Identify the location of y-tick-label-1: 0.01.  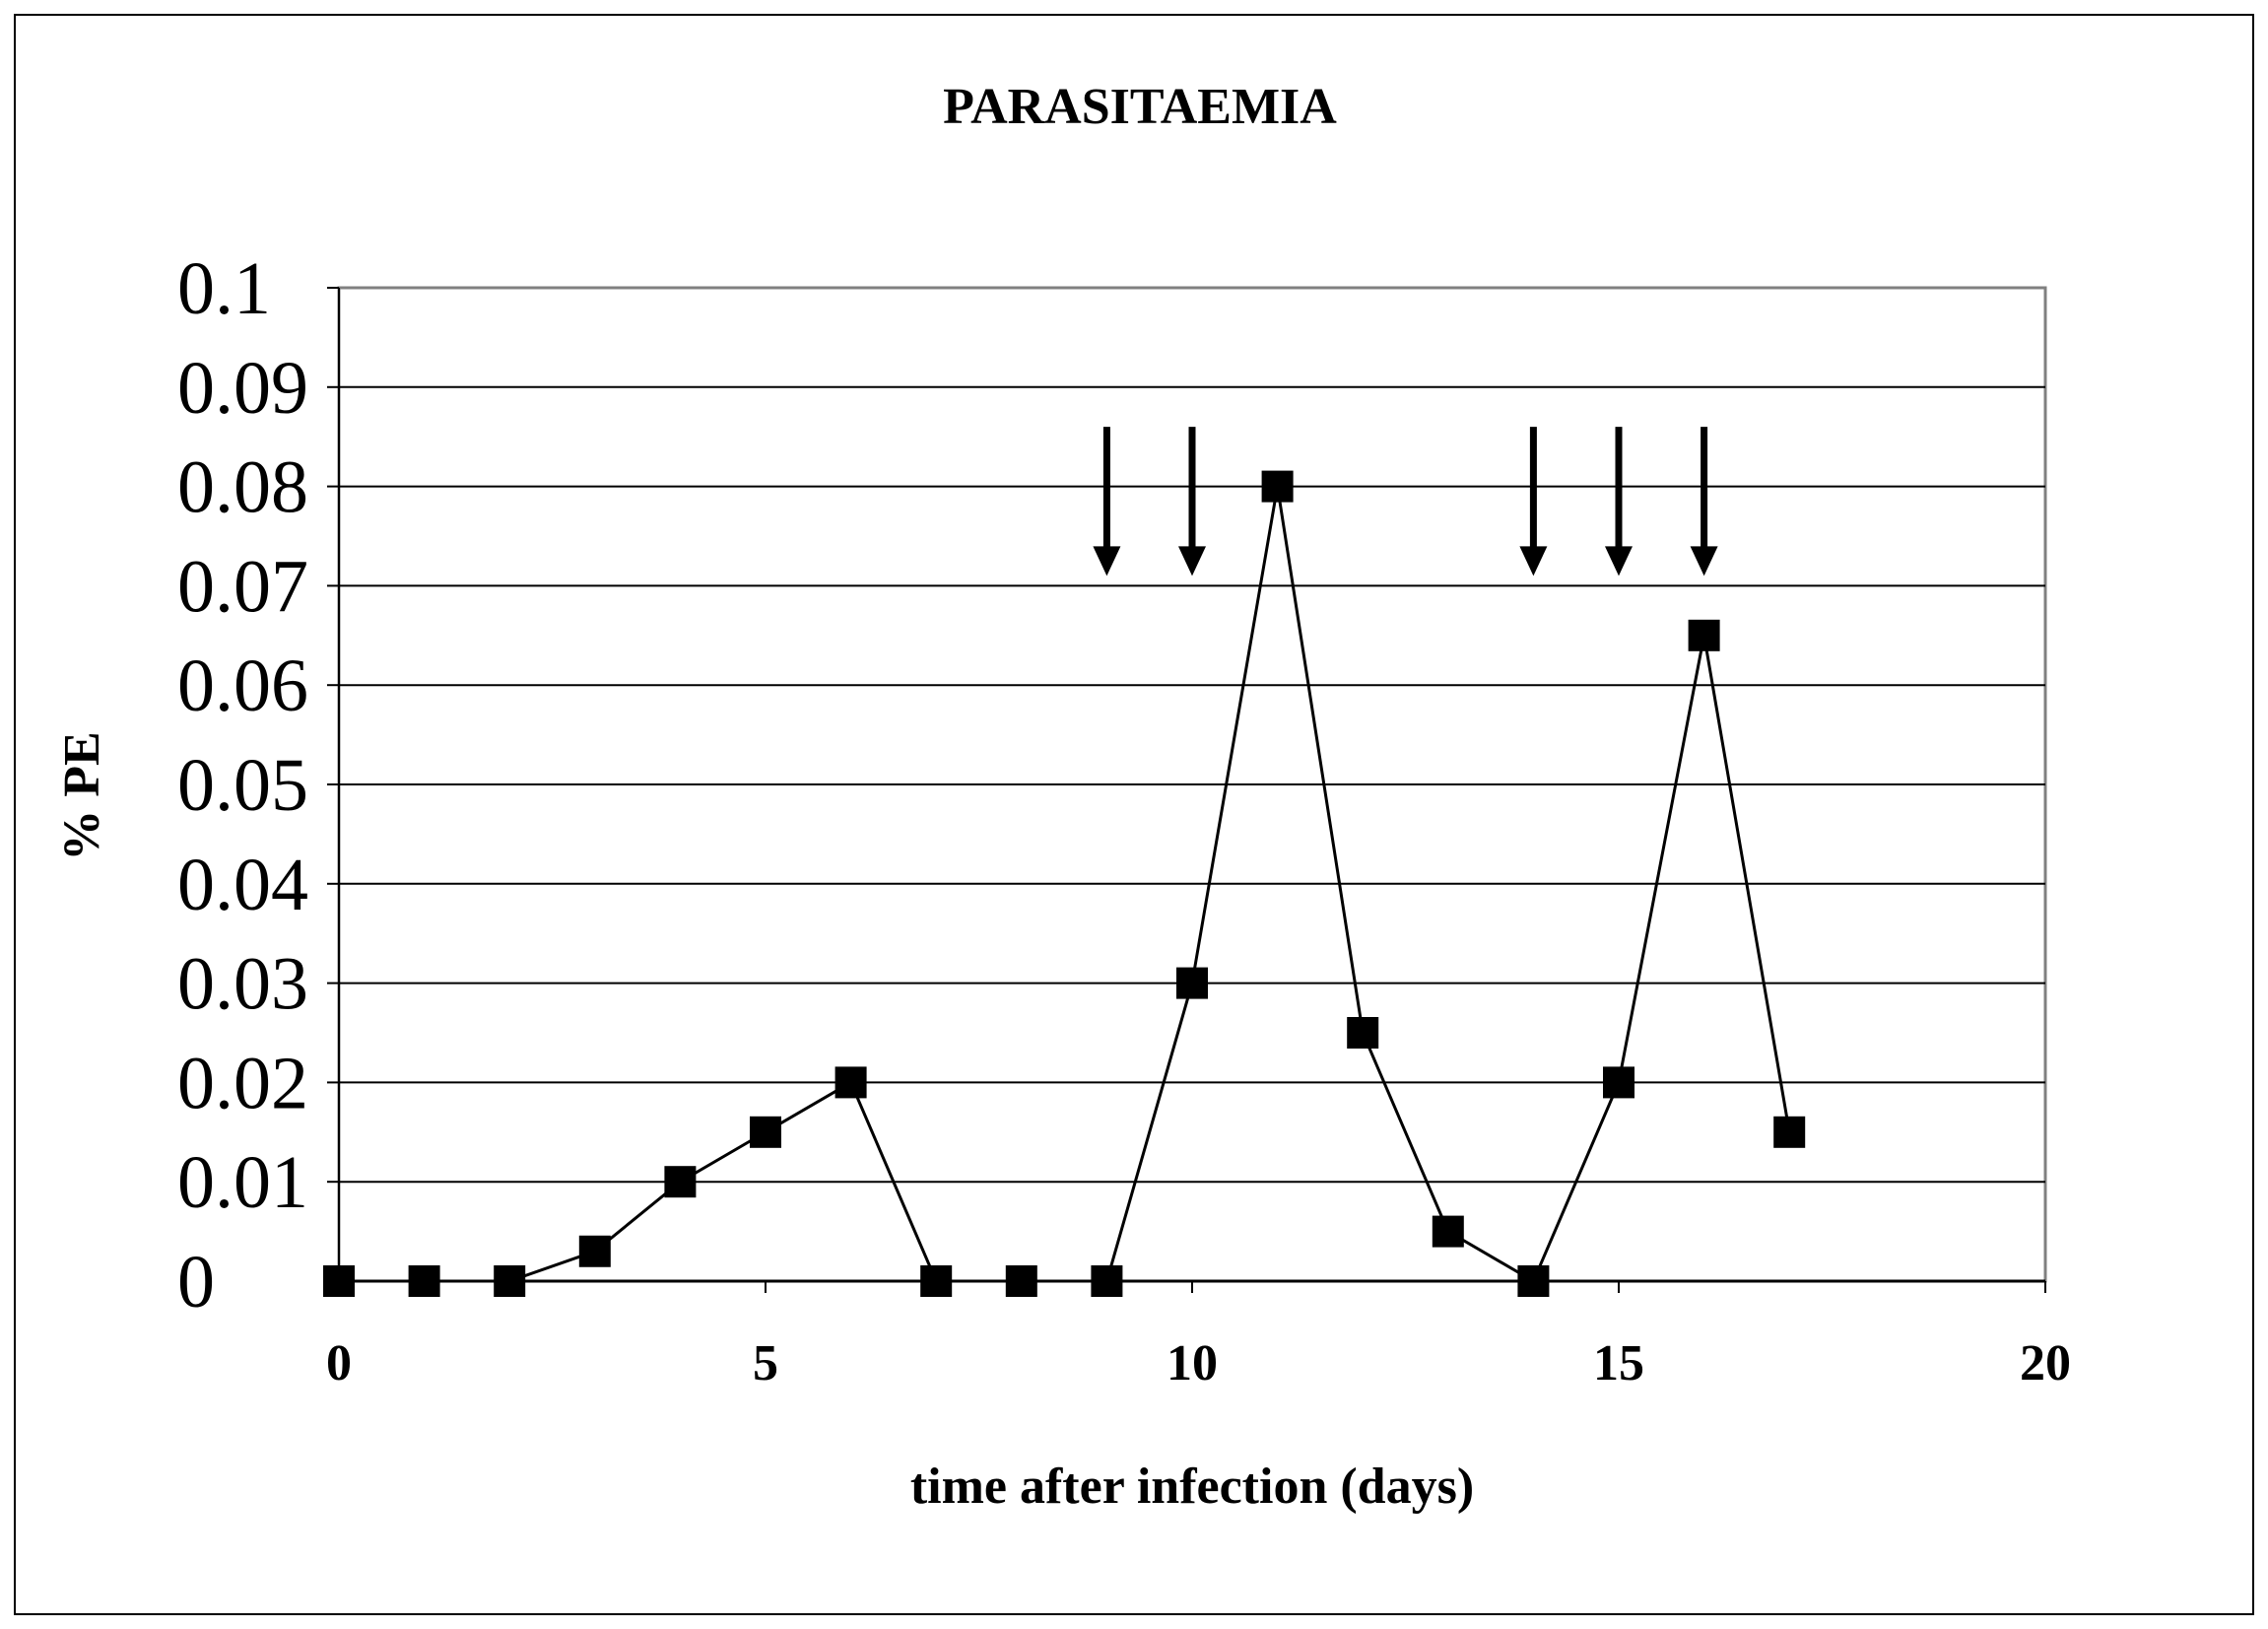
(242, 1182).